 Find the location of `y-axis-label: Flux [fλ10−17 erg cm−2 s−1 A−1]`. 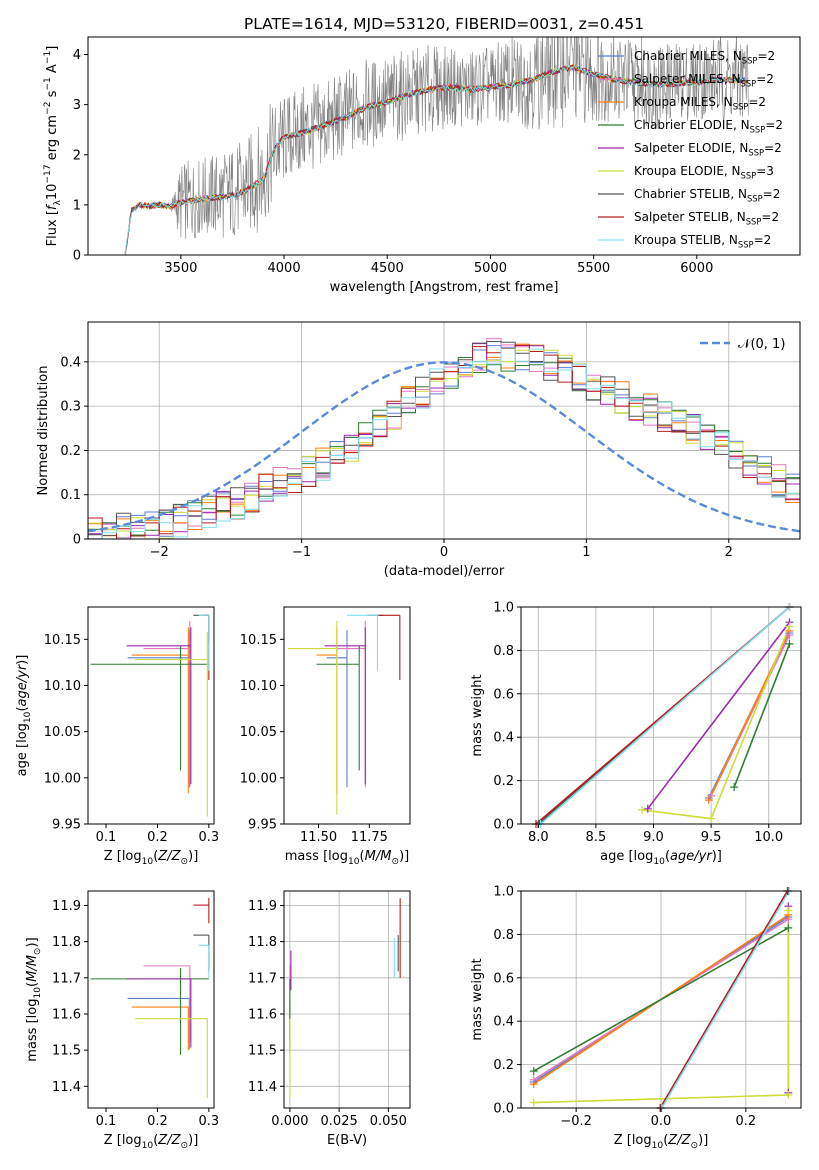

y-axis-label: Flux [fλ10−17 erg cm−2 s−1 A−1] is located at coordinates (53, 146).